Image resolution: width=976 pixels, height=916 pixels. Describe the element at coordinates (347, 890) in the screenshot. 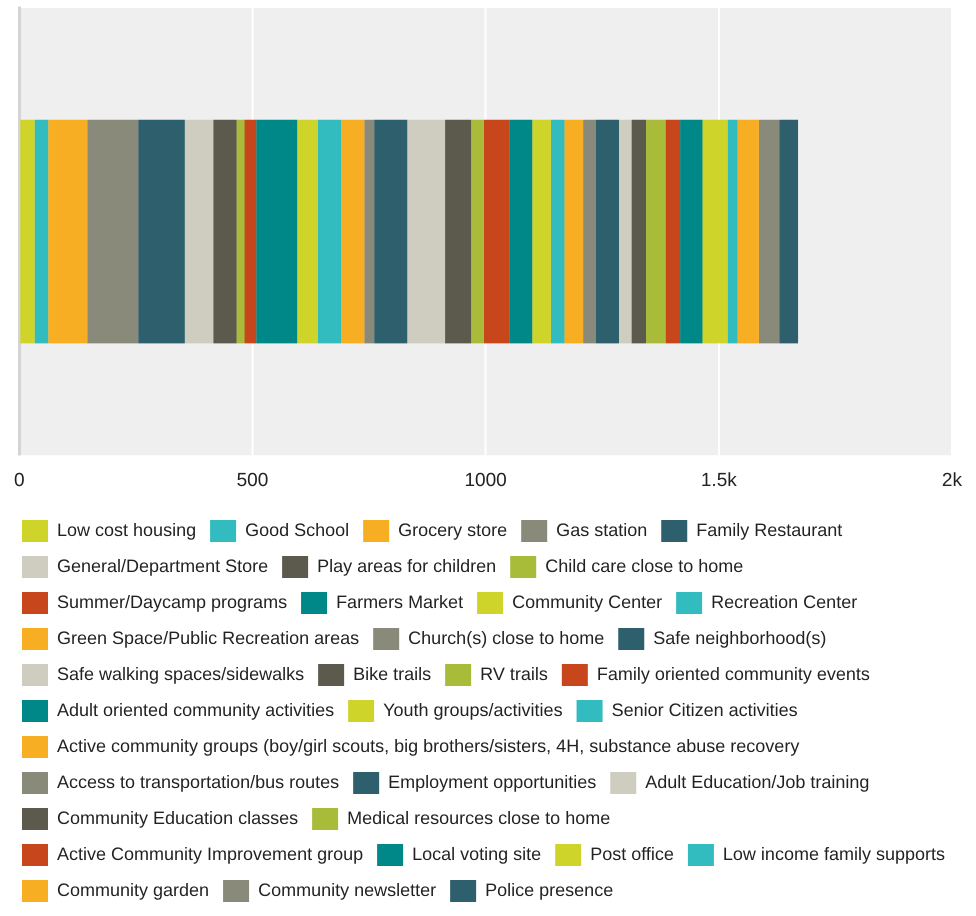

I see `legend-label: Community newsletter` at that location.